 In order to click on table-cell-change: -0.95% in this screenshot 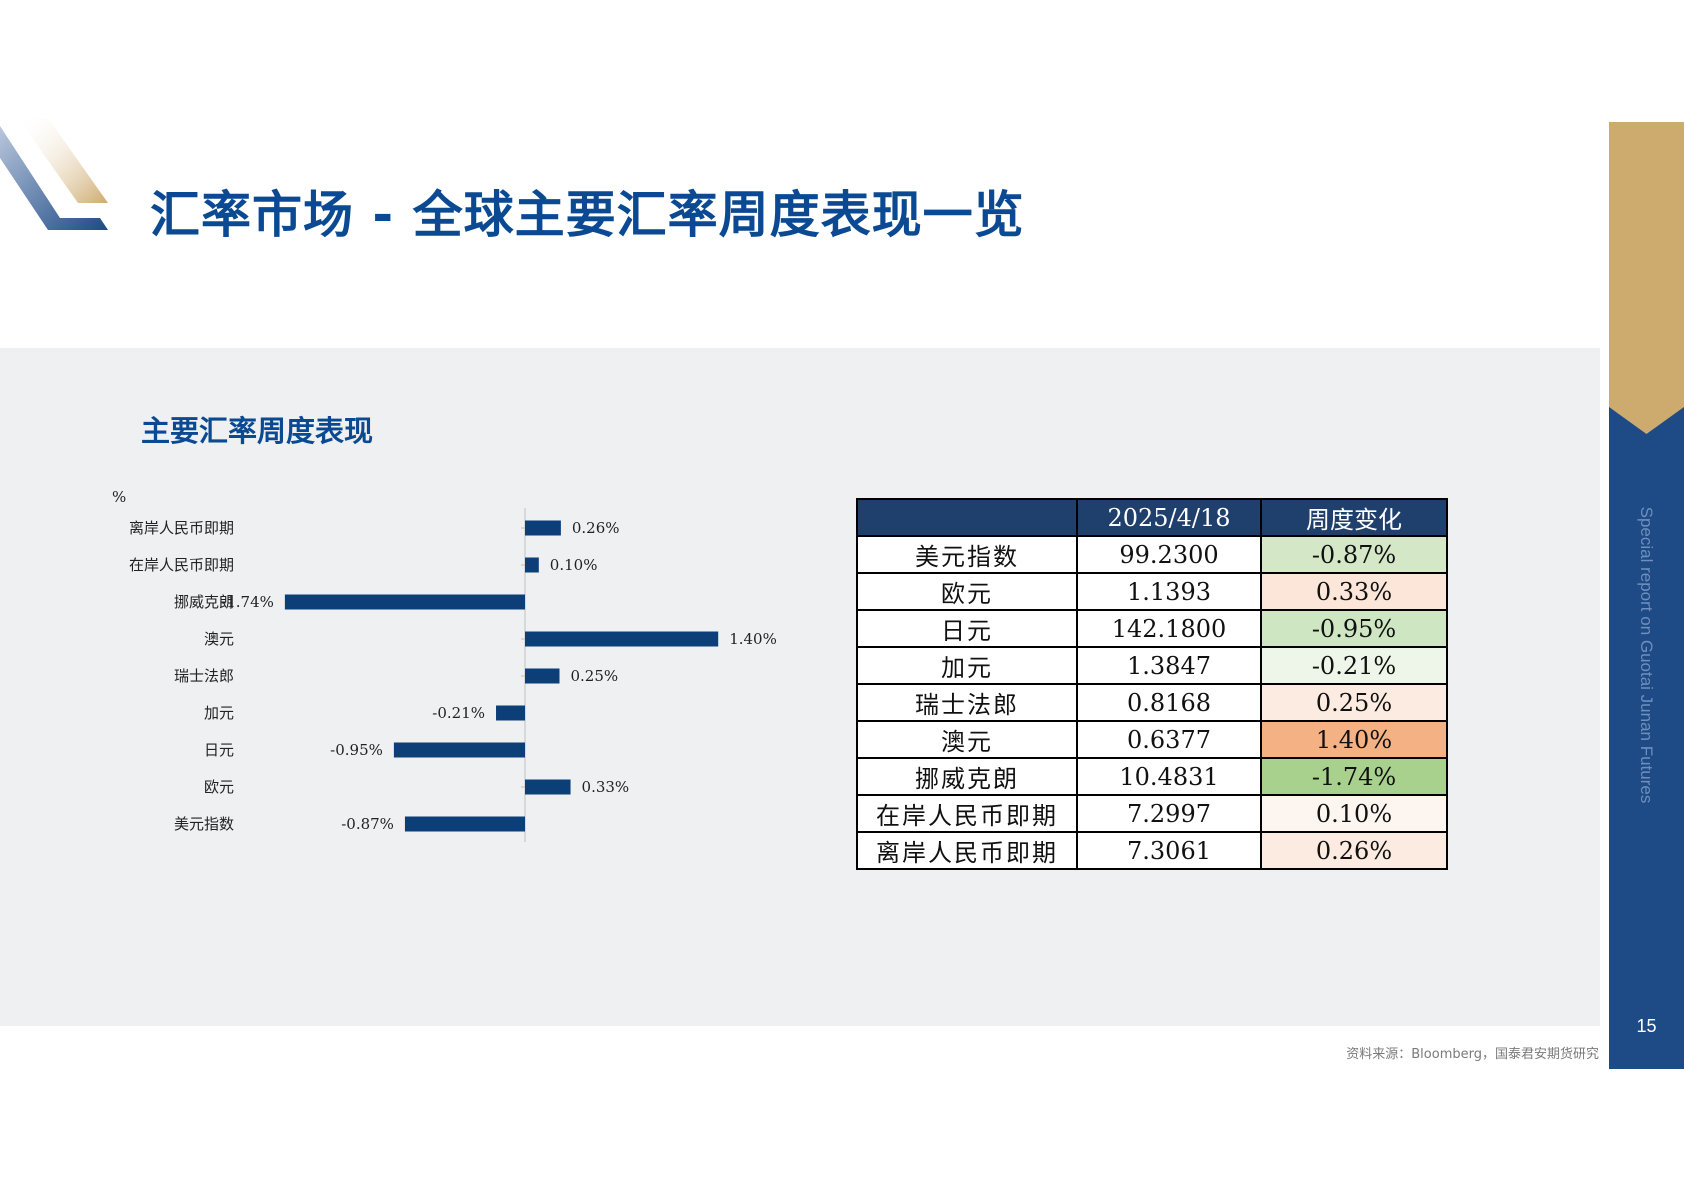, I will do `click(1354, 628)`.